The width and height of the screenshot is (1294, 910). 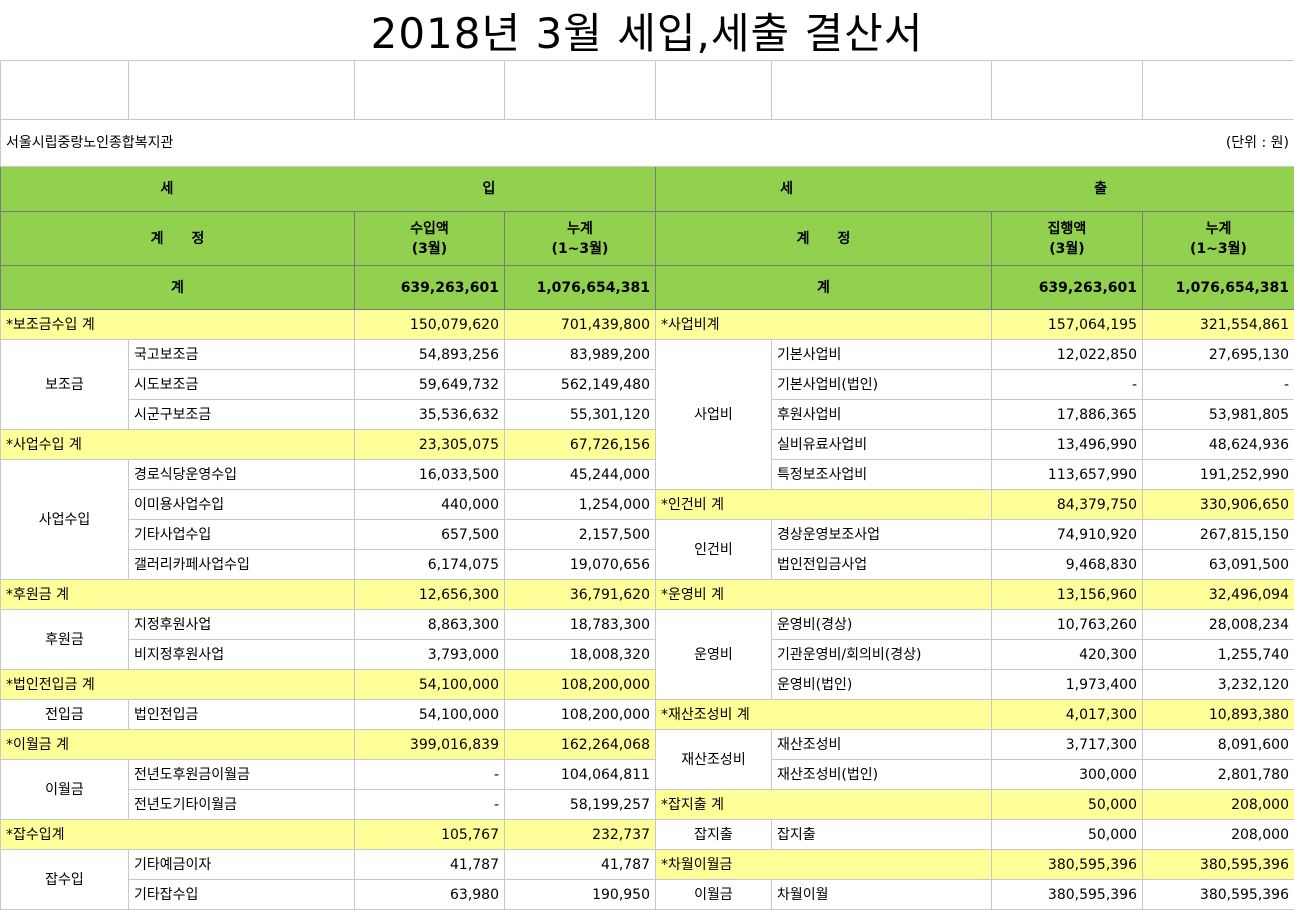 I want to click on expense-month-amount: 13,496,990, so click(x=1067, y=445).